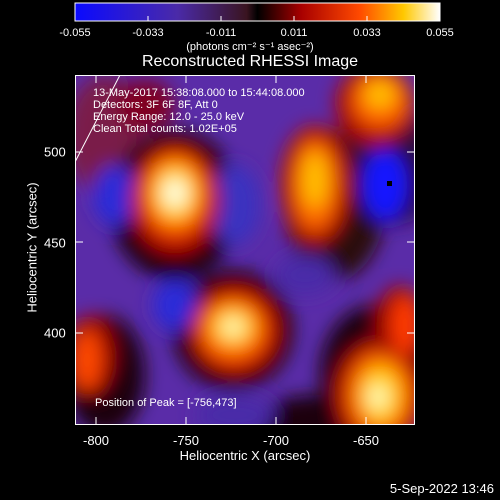 The image size is (500, 500). I want to click on x-tick-label: -650, so click(366, 440).